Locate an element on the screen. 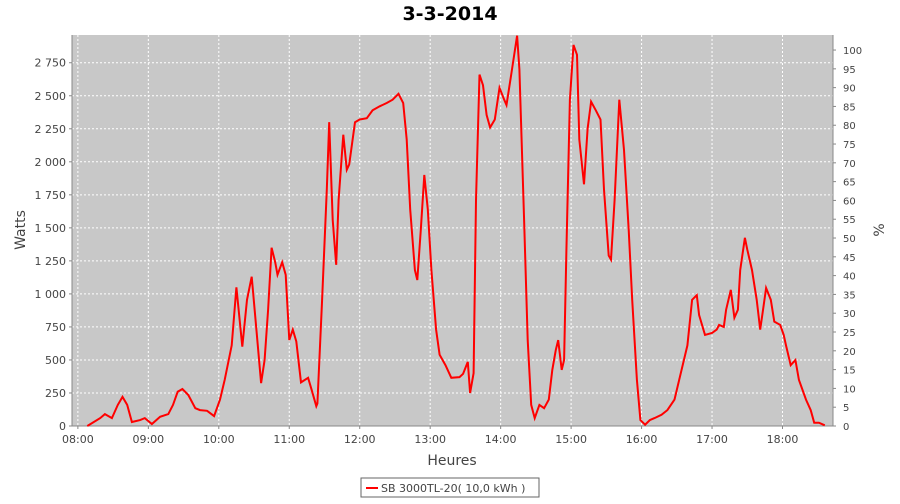  y-tick-label: 2 750 is located at coordinates (51, 63).